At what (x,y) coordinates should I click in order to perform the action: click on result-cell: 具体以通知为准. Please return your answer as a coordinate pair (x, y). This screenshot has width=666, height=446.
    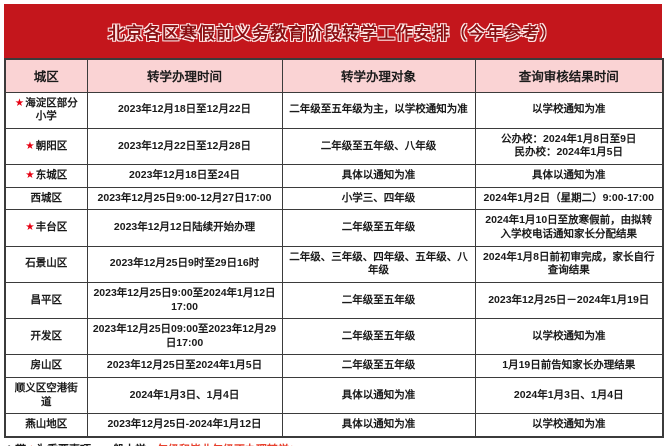
    Looking at the image, I should click on (569, 176).